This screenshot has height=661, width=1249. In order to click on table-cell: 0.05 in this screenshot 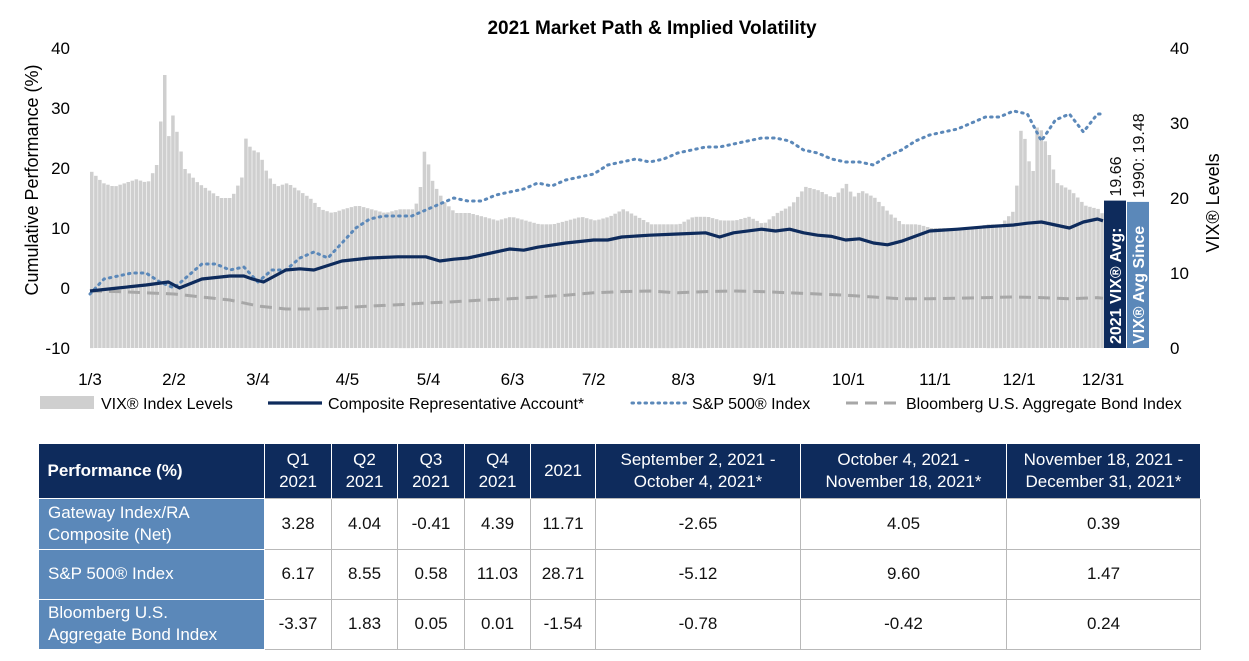, I will do `click(431, 624)`.